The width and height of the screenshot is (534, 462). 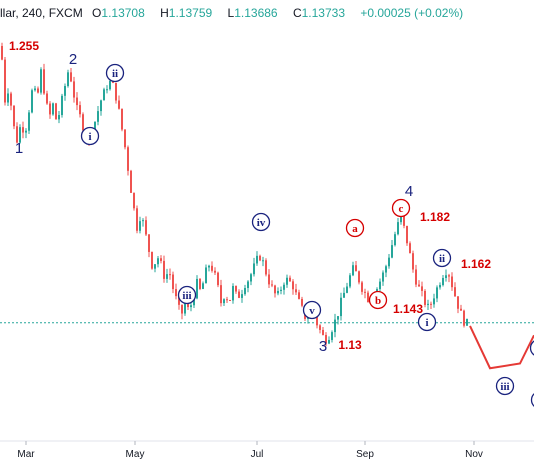 What do you see at coordinates (312, 310) in the screenshot?
I see `wave-circle-v: v` at bounding box center [312, 310].